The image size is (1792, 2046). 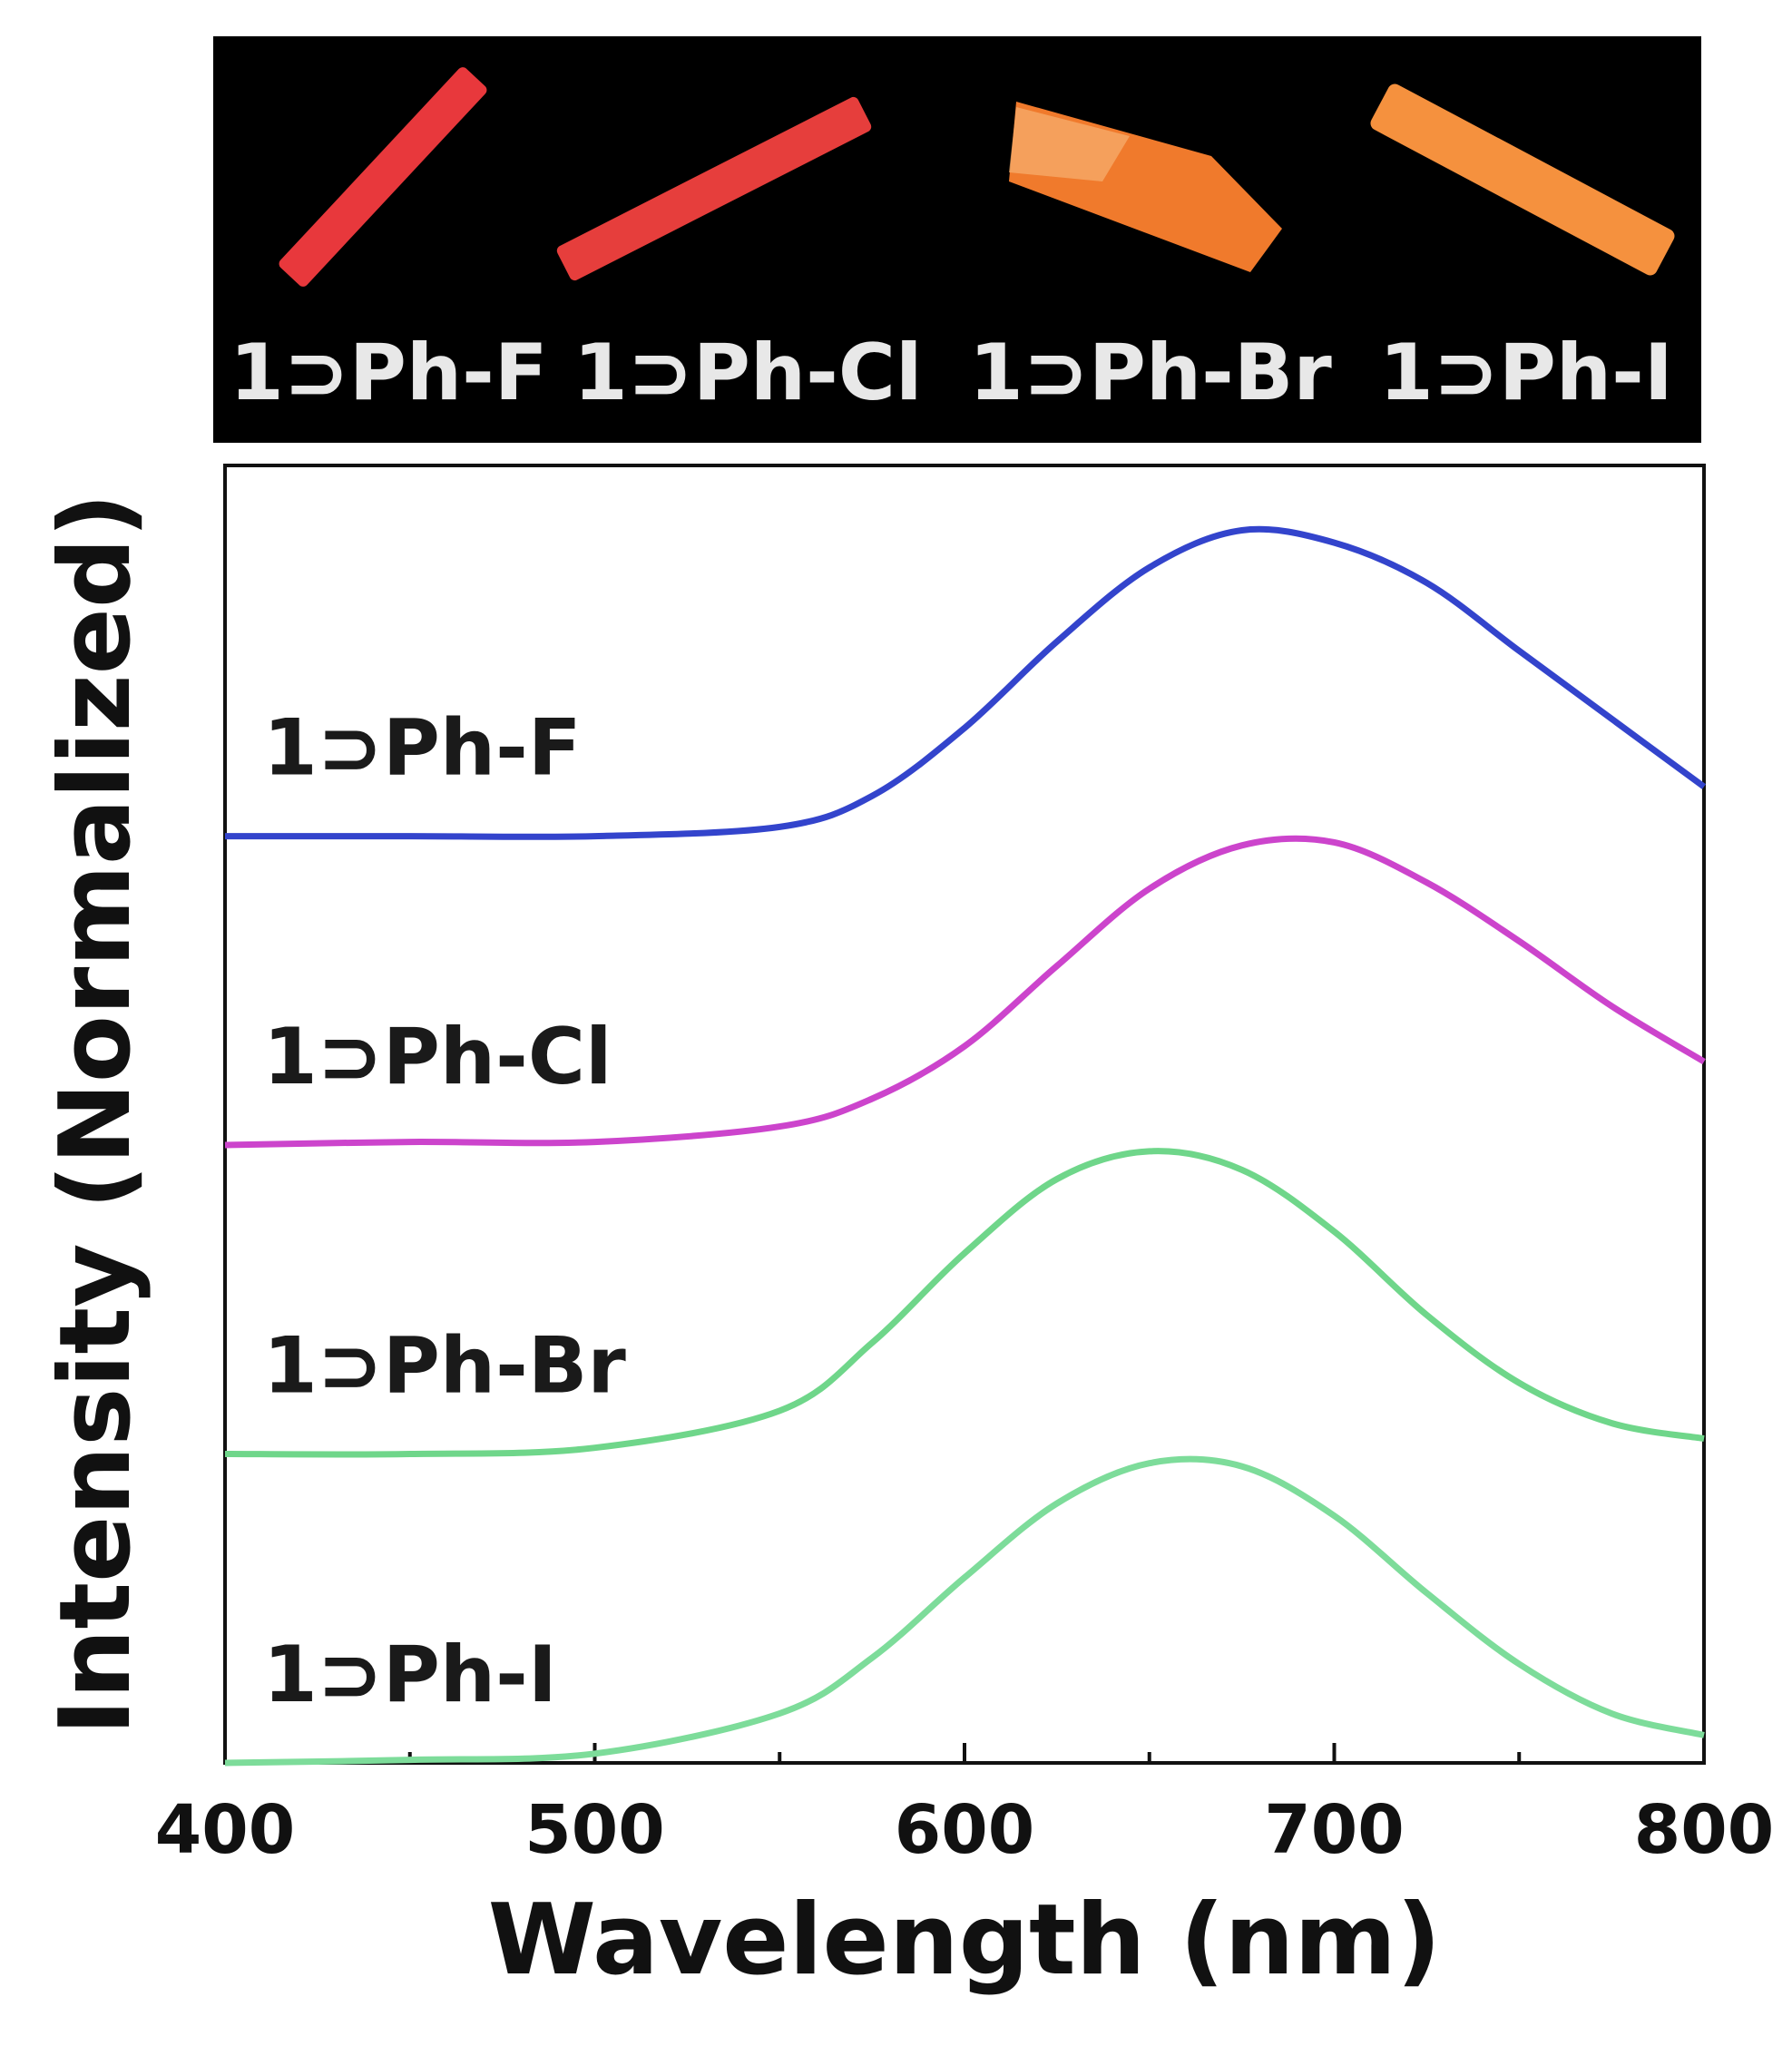 I want to click on crystal-image-ph-f, so click(x=383, y=177).